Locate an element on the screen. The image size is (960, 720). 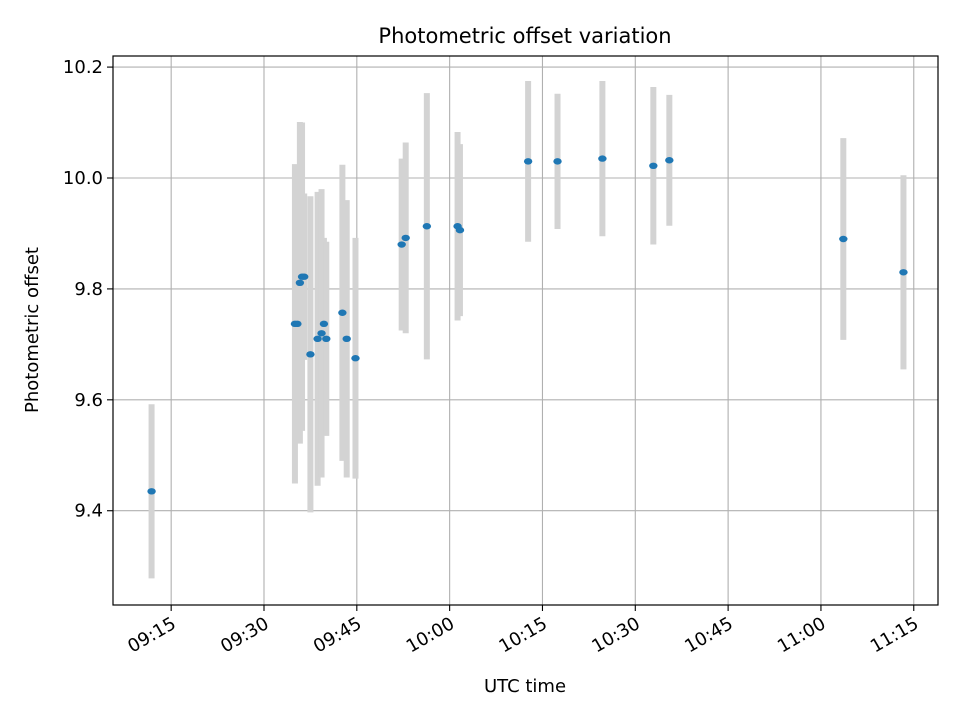
y-tick-label: 9.4 is located at coordinates (88, 511).